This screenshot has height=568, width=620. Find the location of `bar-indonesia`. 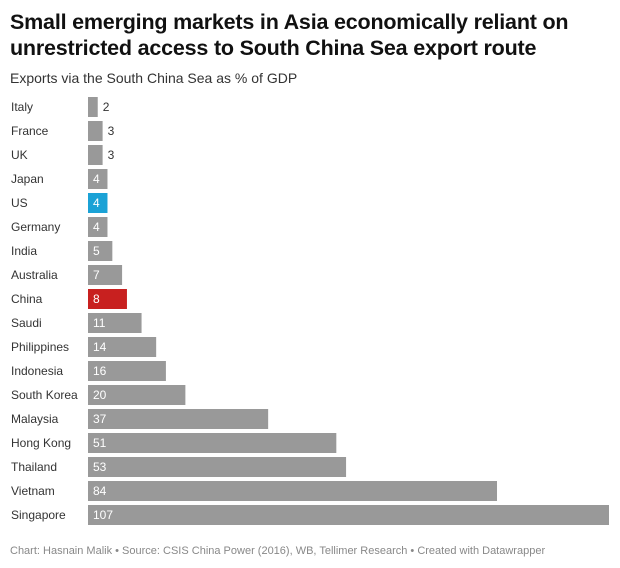

bar-indonesia is located at coordinates (127, 371).